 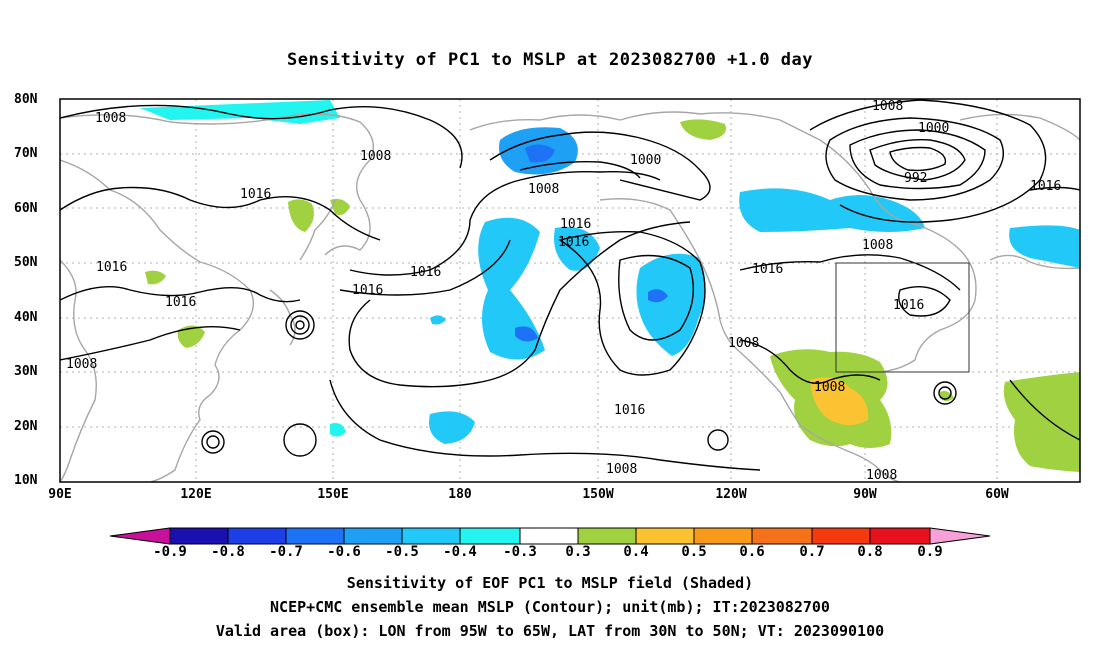 What do you see at coordinates (333, 494) in the screenshot?
I see `lon-label-150e: 150E` at bounding box center [333, 494].